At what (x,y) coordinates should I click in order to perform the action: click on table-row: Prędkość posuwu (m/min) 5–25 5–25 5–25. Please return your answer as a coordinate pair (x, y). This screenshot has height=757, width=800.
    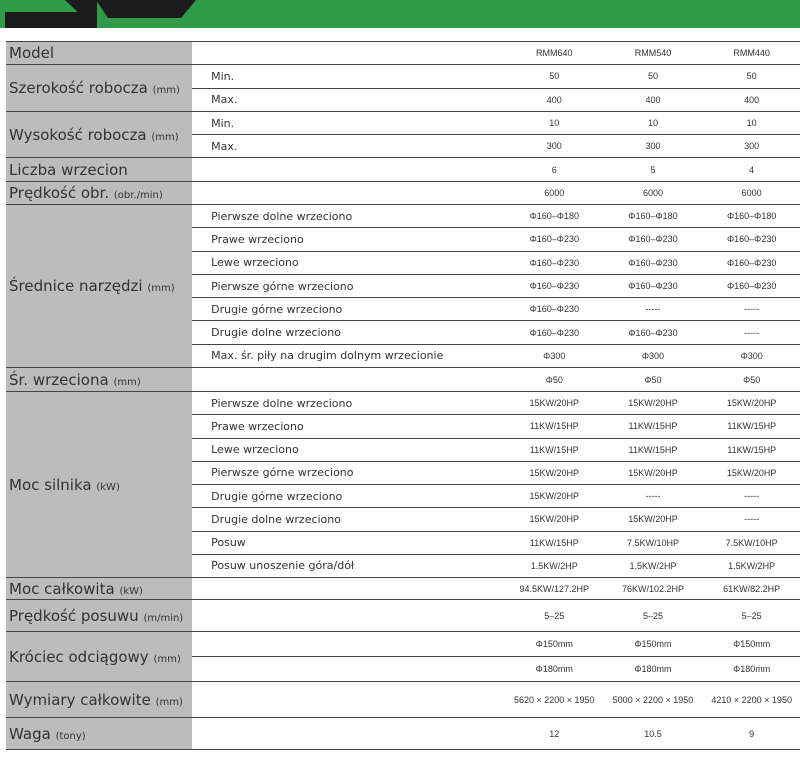
    Looking at the image, I should click on (403, 615).